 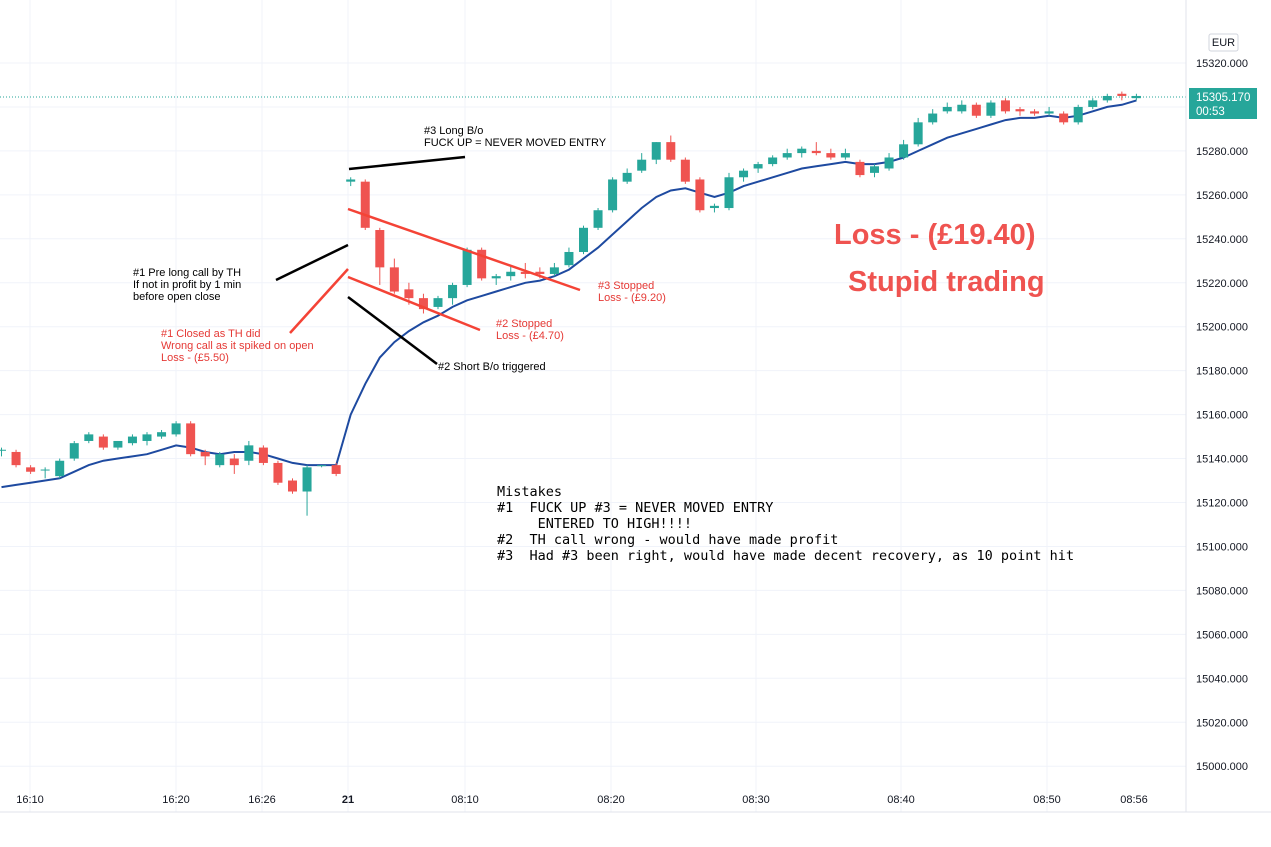 I want to click on currency-badge, so click(x=1223, y=42).